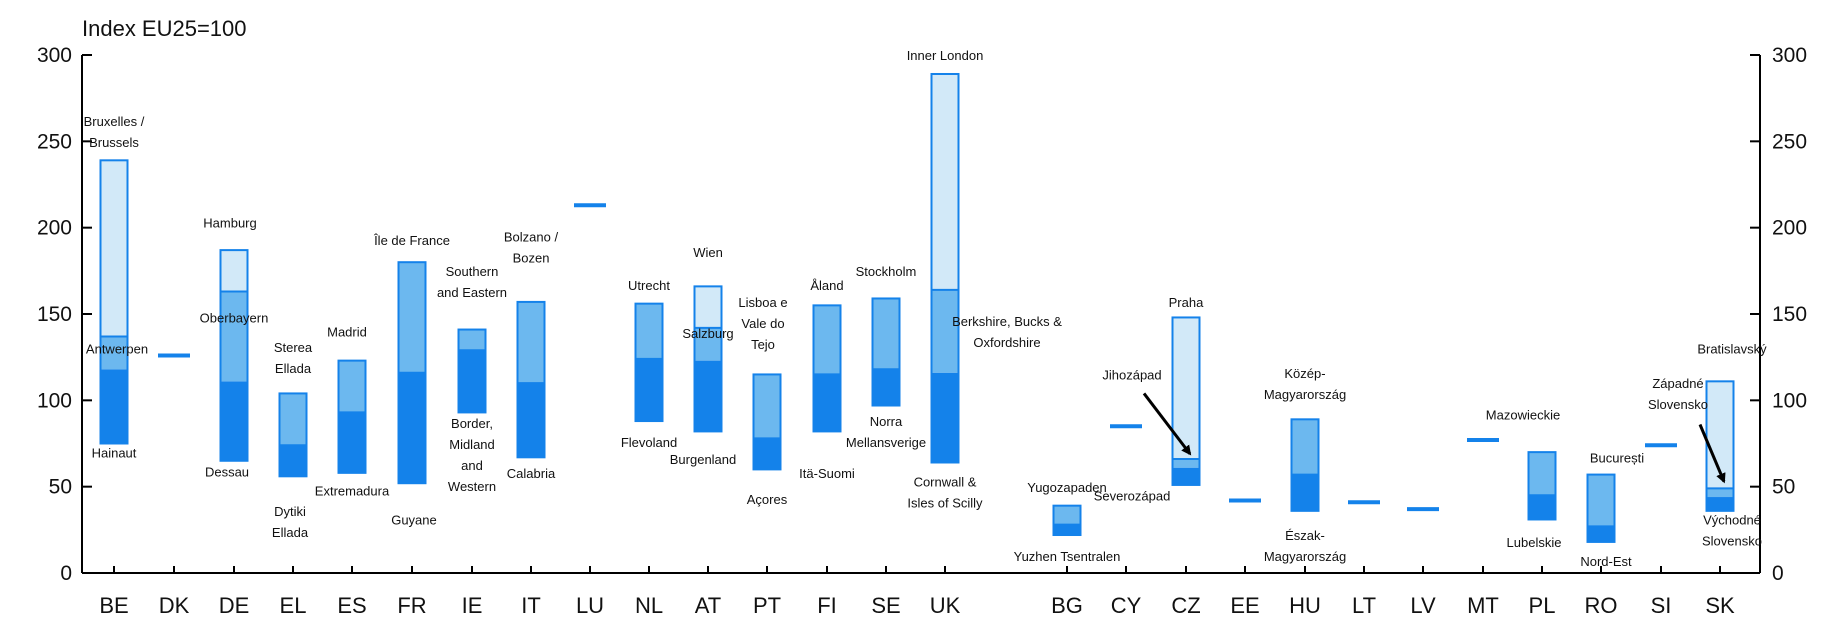  What do you see at coordinates (113, 605) in the screenshot?
I see `category-label: BE` at bounding box center [113, 605].